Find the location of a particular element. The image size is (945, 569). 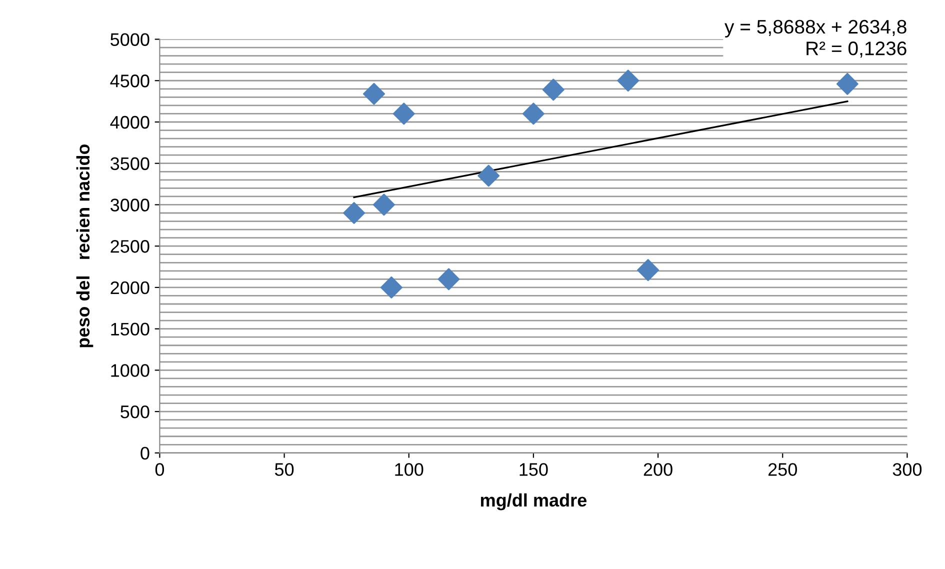

y-tick-label: 5000 is located at coordinates (130, 39).